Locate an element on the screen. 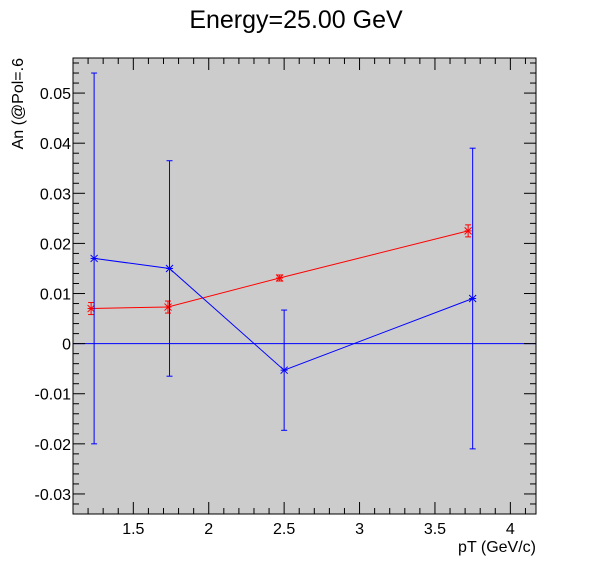  y-tick-label: -0.02 is located at coordinates (53, 445).